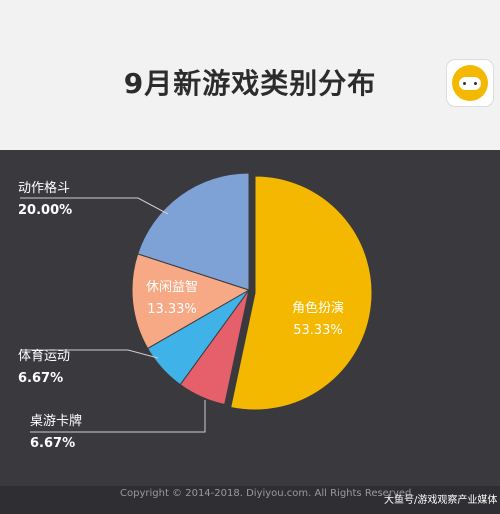 The height and width of the screenshot is (514, 500). What do you see at coordinates (44, 188) in the screenshot?
I see `slice-label-action-fighting: 动作格斗` at bounding box center [44, 188].